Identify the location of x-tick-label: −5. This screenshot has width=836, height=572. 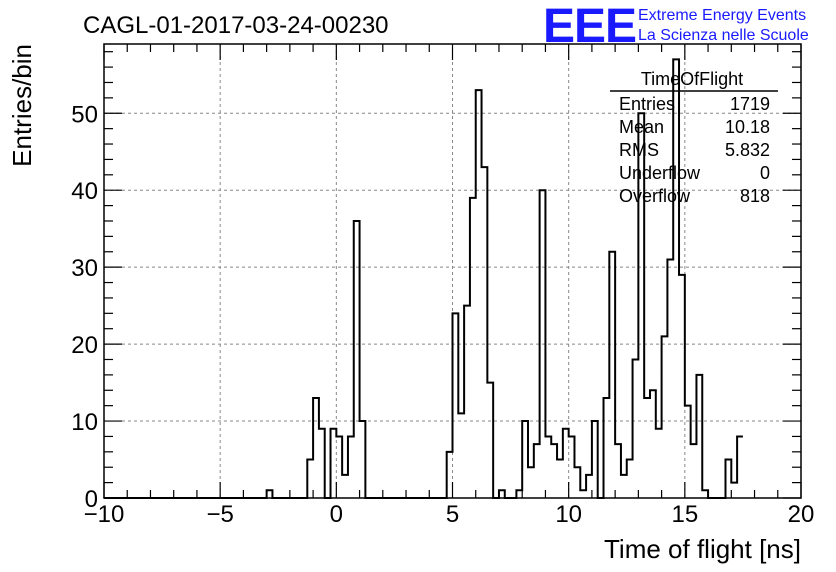
(219, 514).